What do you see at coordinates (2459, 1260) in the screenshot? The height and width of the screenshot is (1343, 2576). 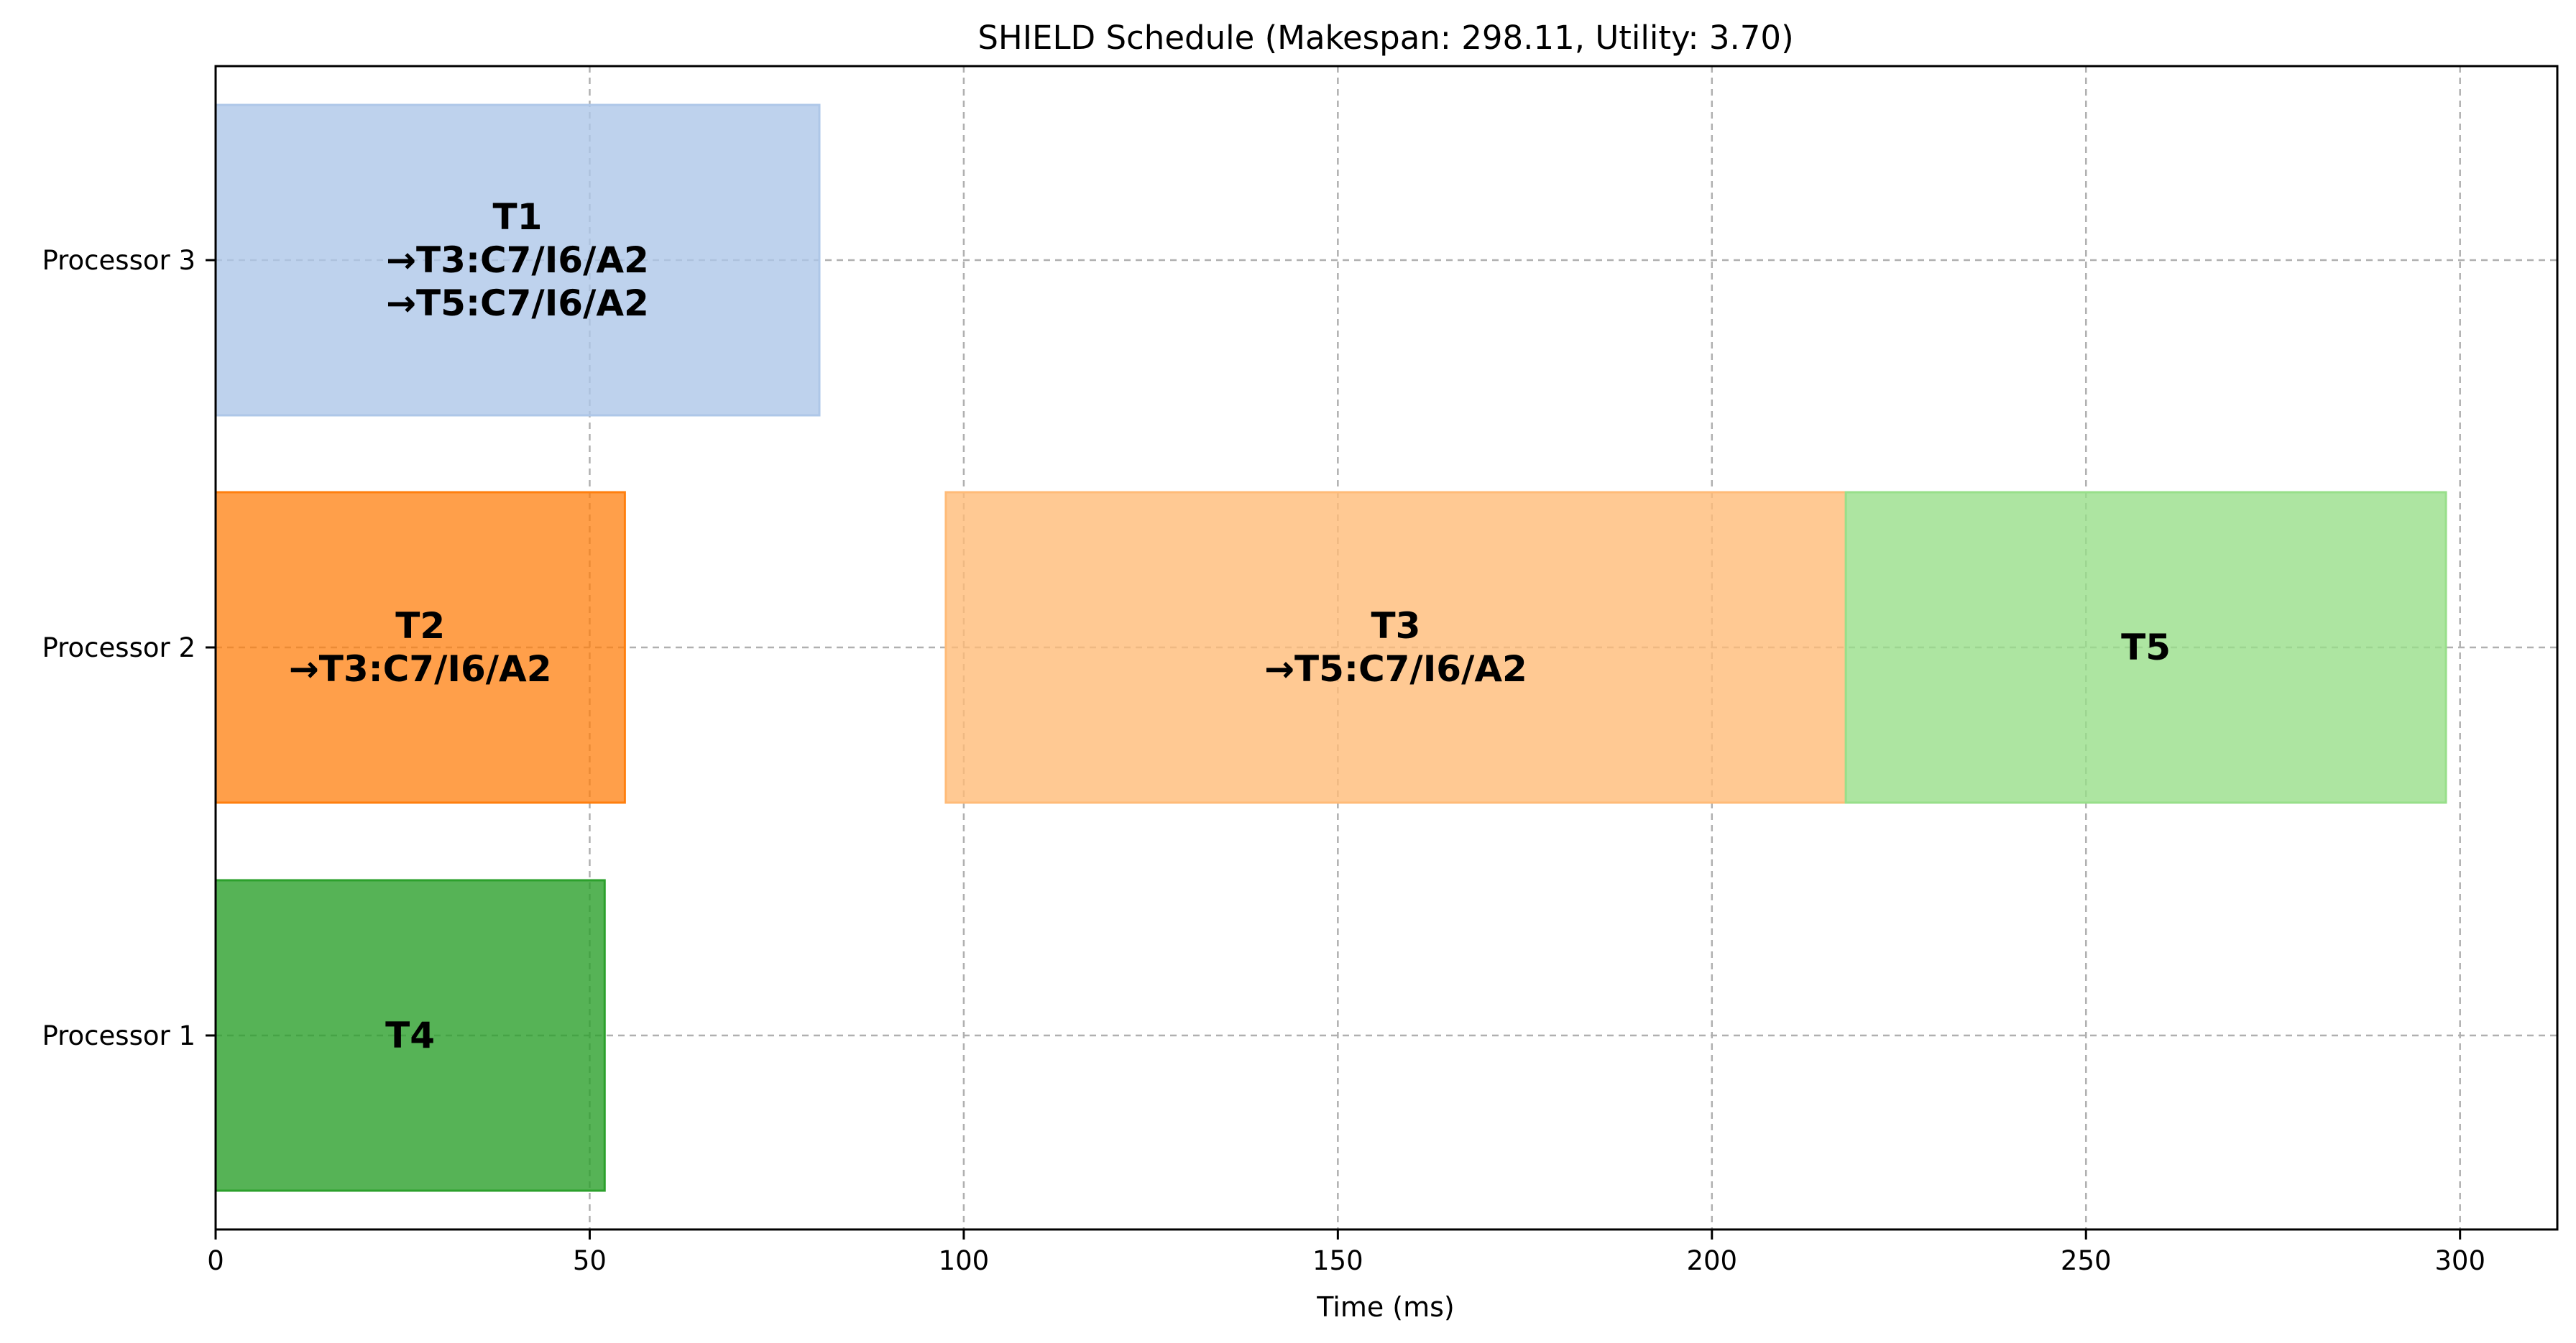 I see `x-tick-label-300: 300` at bounding box center [2459, 1260].